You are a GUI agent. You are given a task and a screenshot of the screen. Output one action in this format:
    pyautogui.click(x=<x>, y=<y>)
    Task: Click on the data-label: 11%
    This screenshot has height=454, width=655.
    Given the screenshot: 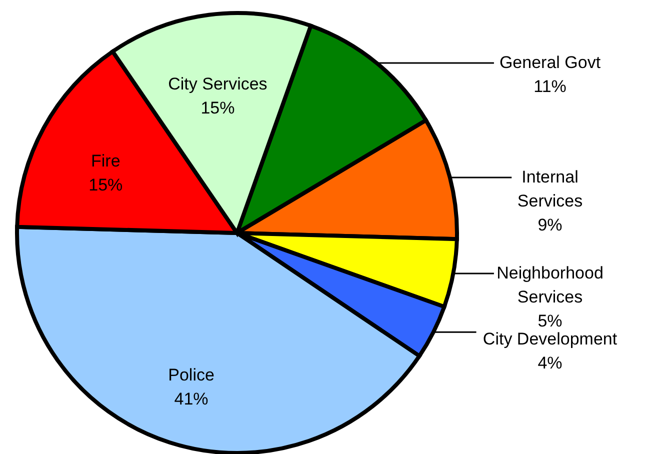 What is the action you would take?
    pyautogui.click(x=550, y=86)
    